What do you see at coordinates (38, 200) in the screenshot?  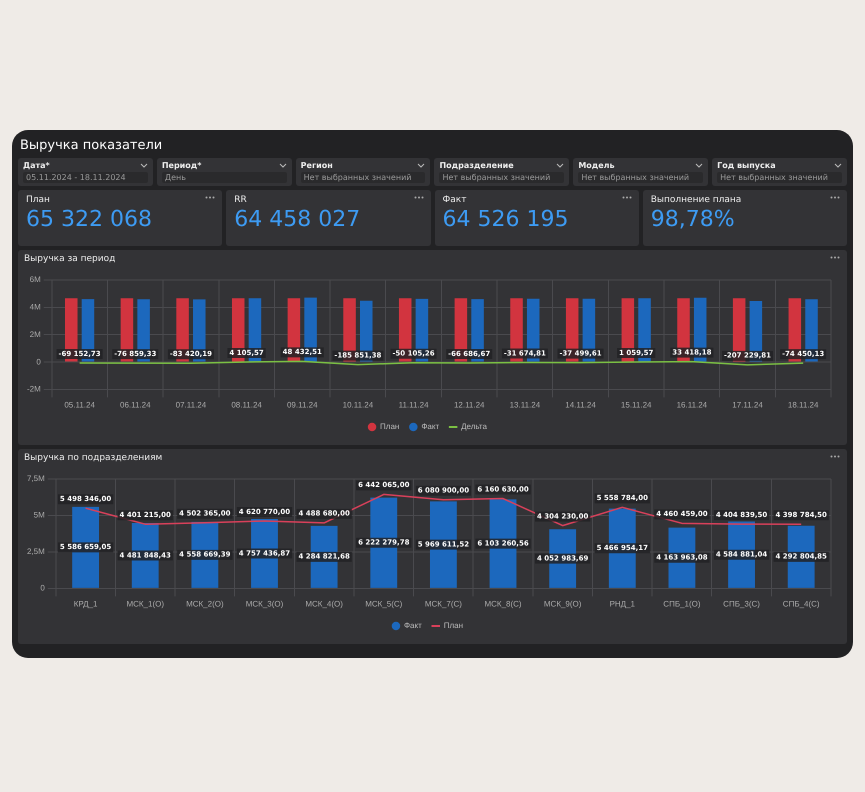 I see `category-label: План` at bounding box center [38, 200].